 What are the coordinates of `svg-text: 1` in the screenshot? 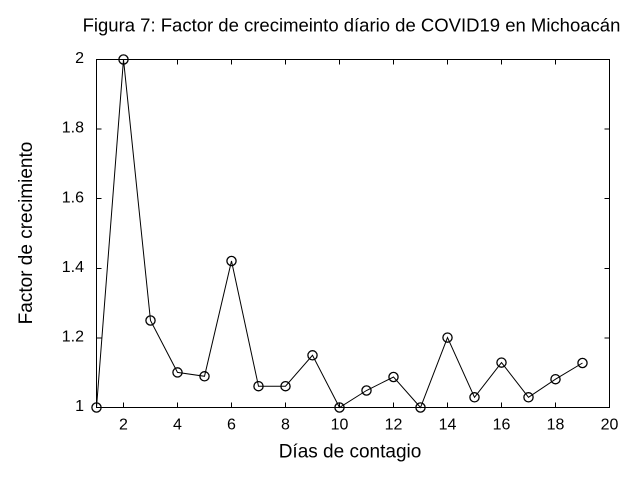 It's located at (79, 406).